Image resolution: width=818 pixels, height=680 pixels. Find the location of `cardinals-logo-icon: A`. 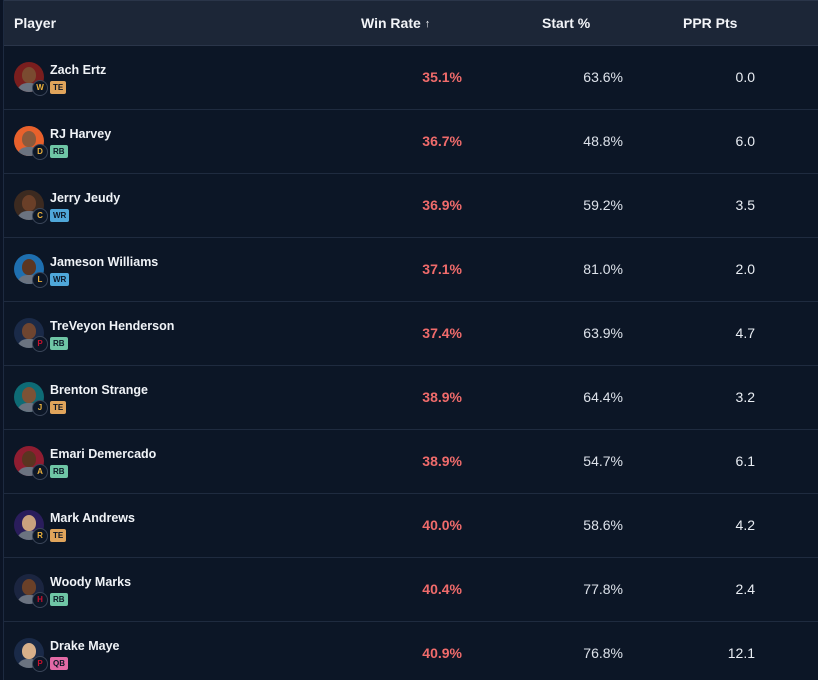

cardinals-logo-icon: A is located at coordinates (40, 472).